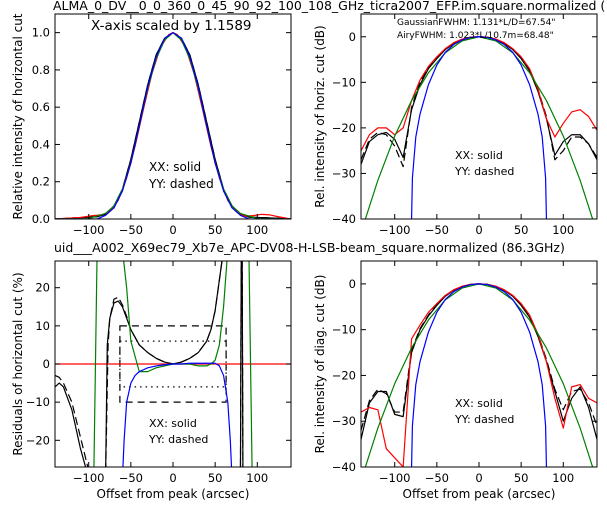 The image size is (607, 511). I want to click on y-axis-label: Rel. intensity of diag. cut (dB), so click(320, 364).